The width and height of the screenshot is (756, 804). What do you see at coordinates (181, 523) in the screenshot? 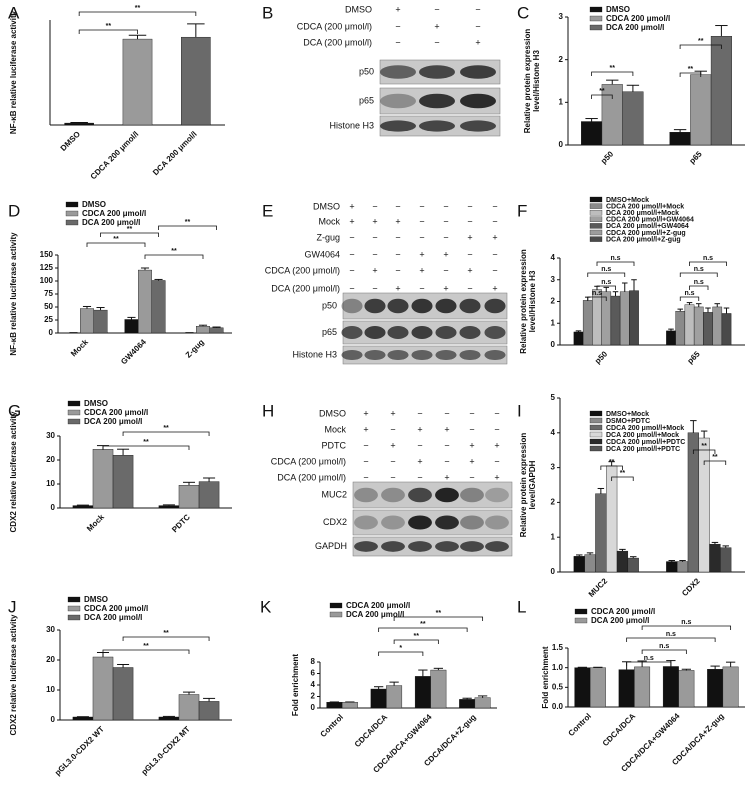
I see `x-tick-label: PDTC` at bounding box center [181, 523].